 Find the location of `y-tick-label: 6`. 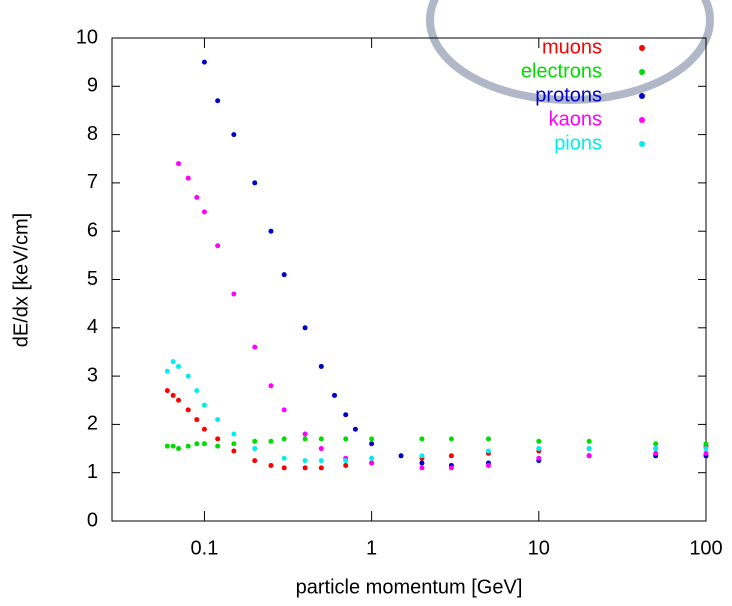

y-tick-label: 6 is located at coordinates (92, 230).